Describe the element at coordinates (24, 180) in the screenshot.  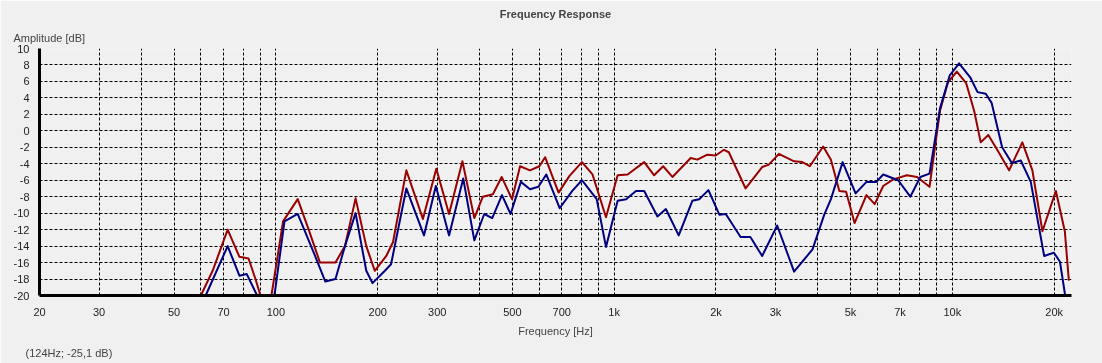
I see `y-tick-label: -6` at that location.